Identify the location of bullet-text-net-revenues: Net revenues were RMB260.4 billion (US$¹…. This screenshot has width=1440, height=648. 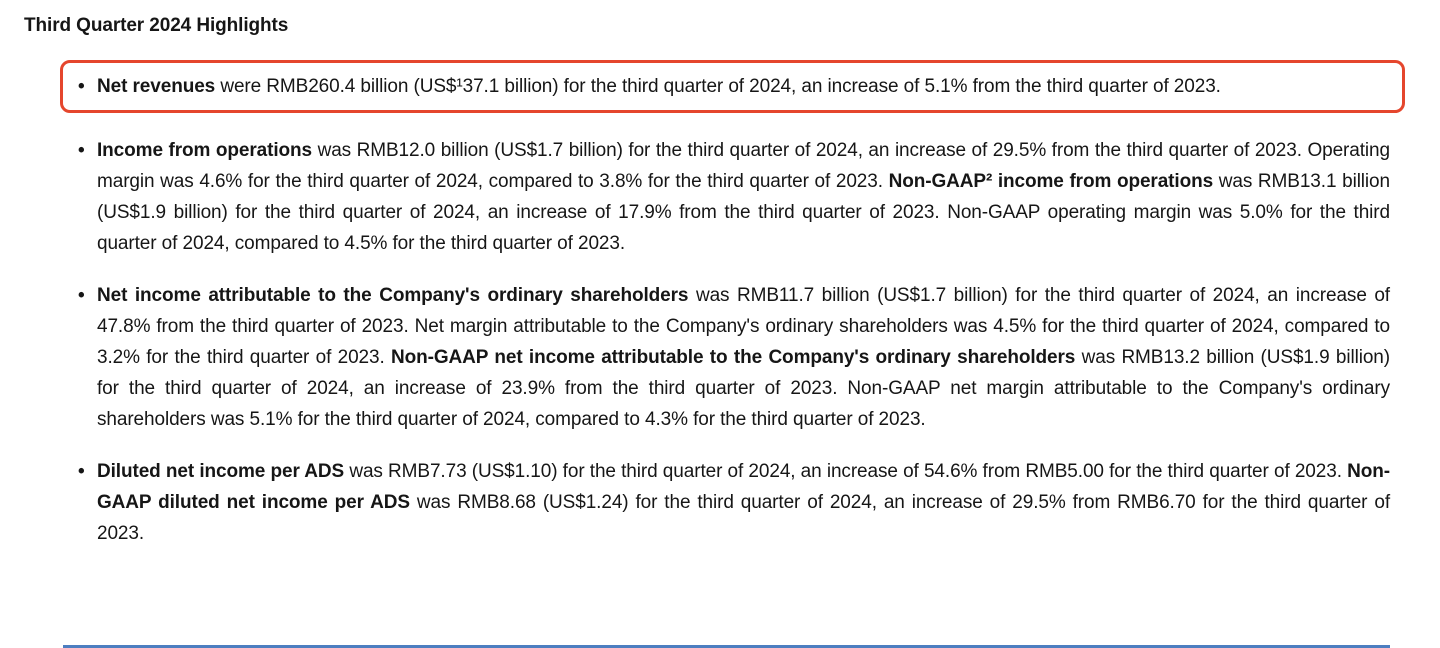
(659, 86).